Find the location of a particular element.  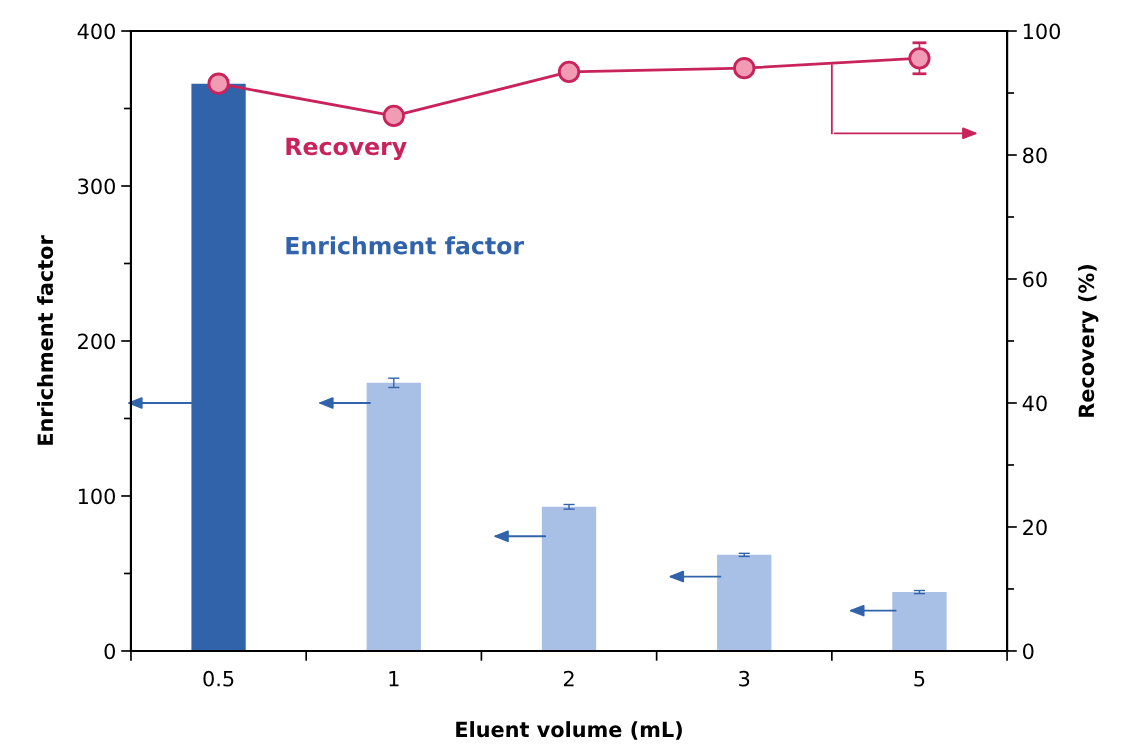

y2-tick-label: 20 is located at coordinates (1035, 527).